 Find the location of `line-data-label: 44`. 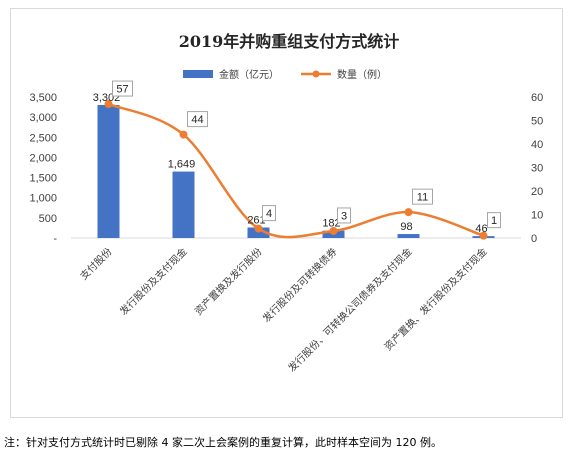

line-data-label: 44 is located at coordinates (197, 120).